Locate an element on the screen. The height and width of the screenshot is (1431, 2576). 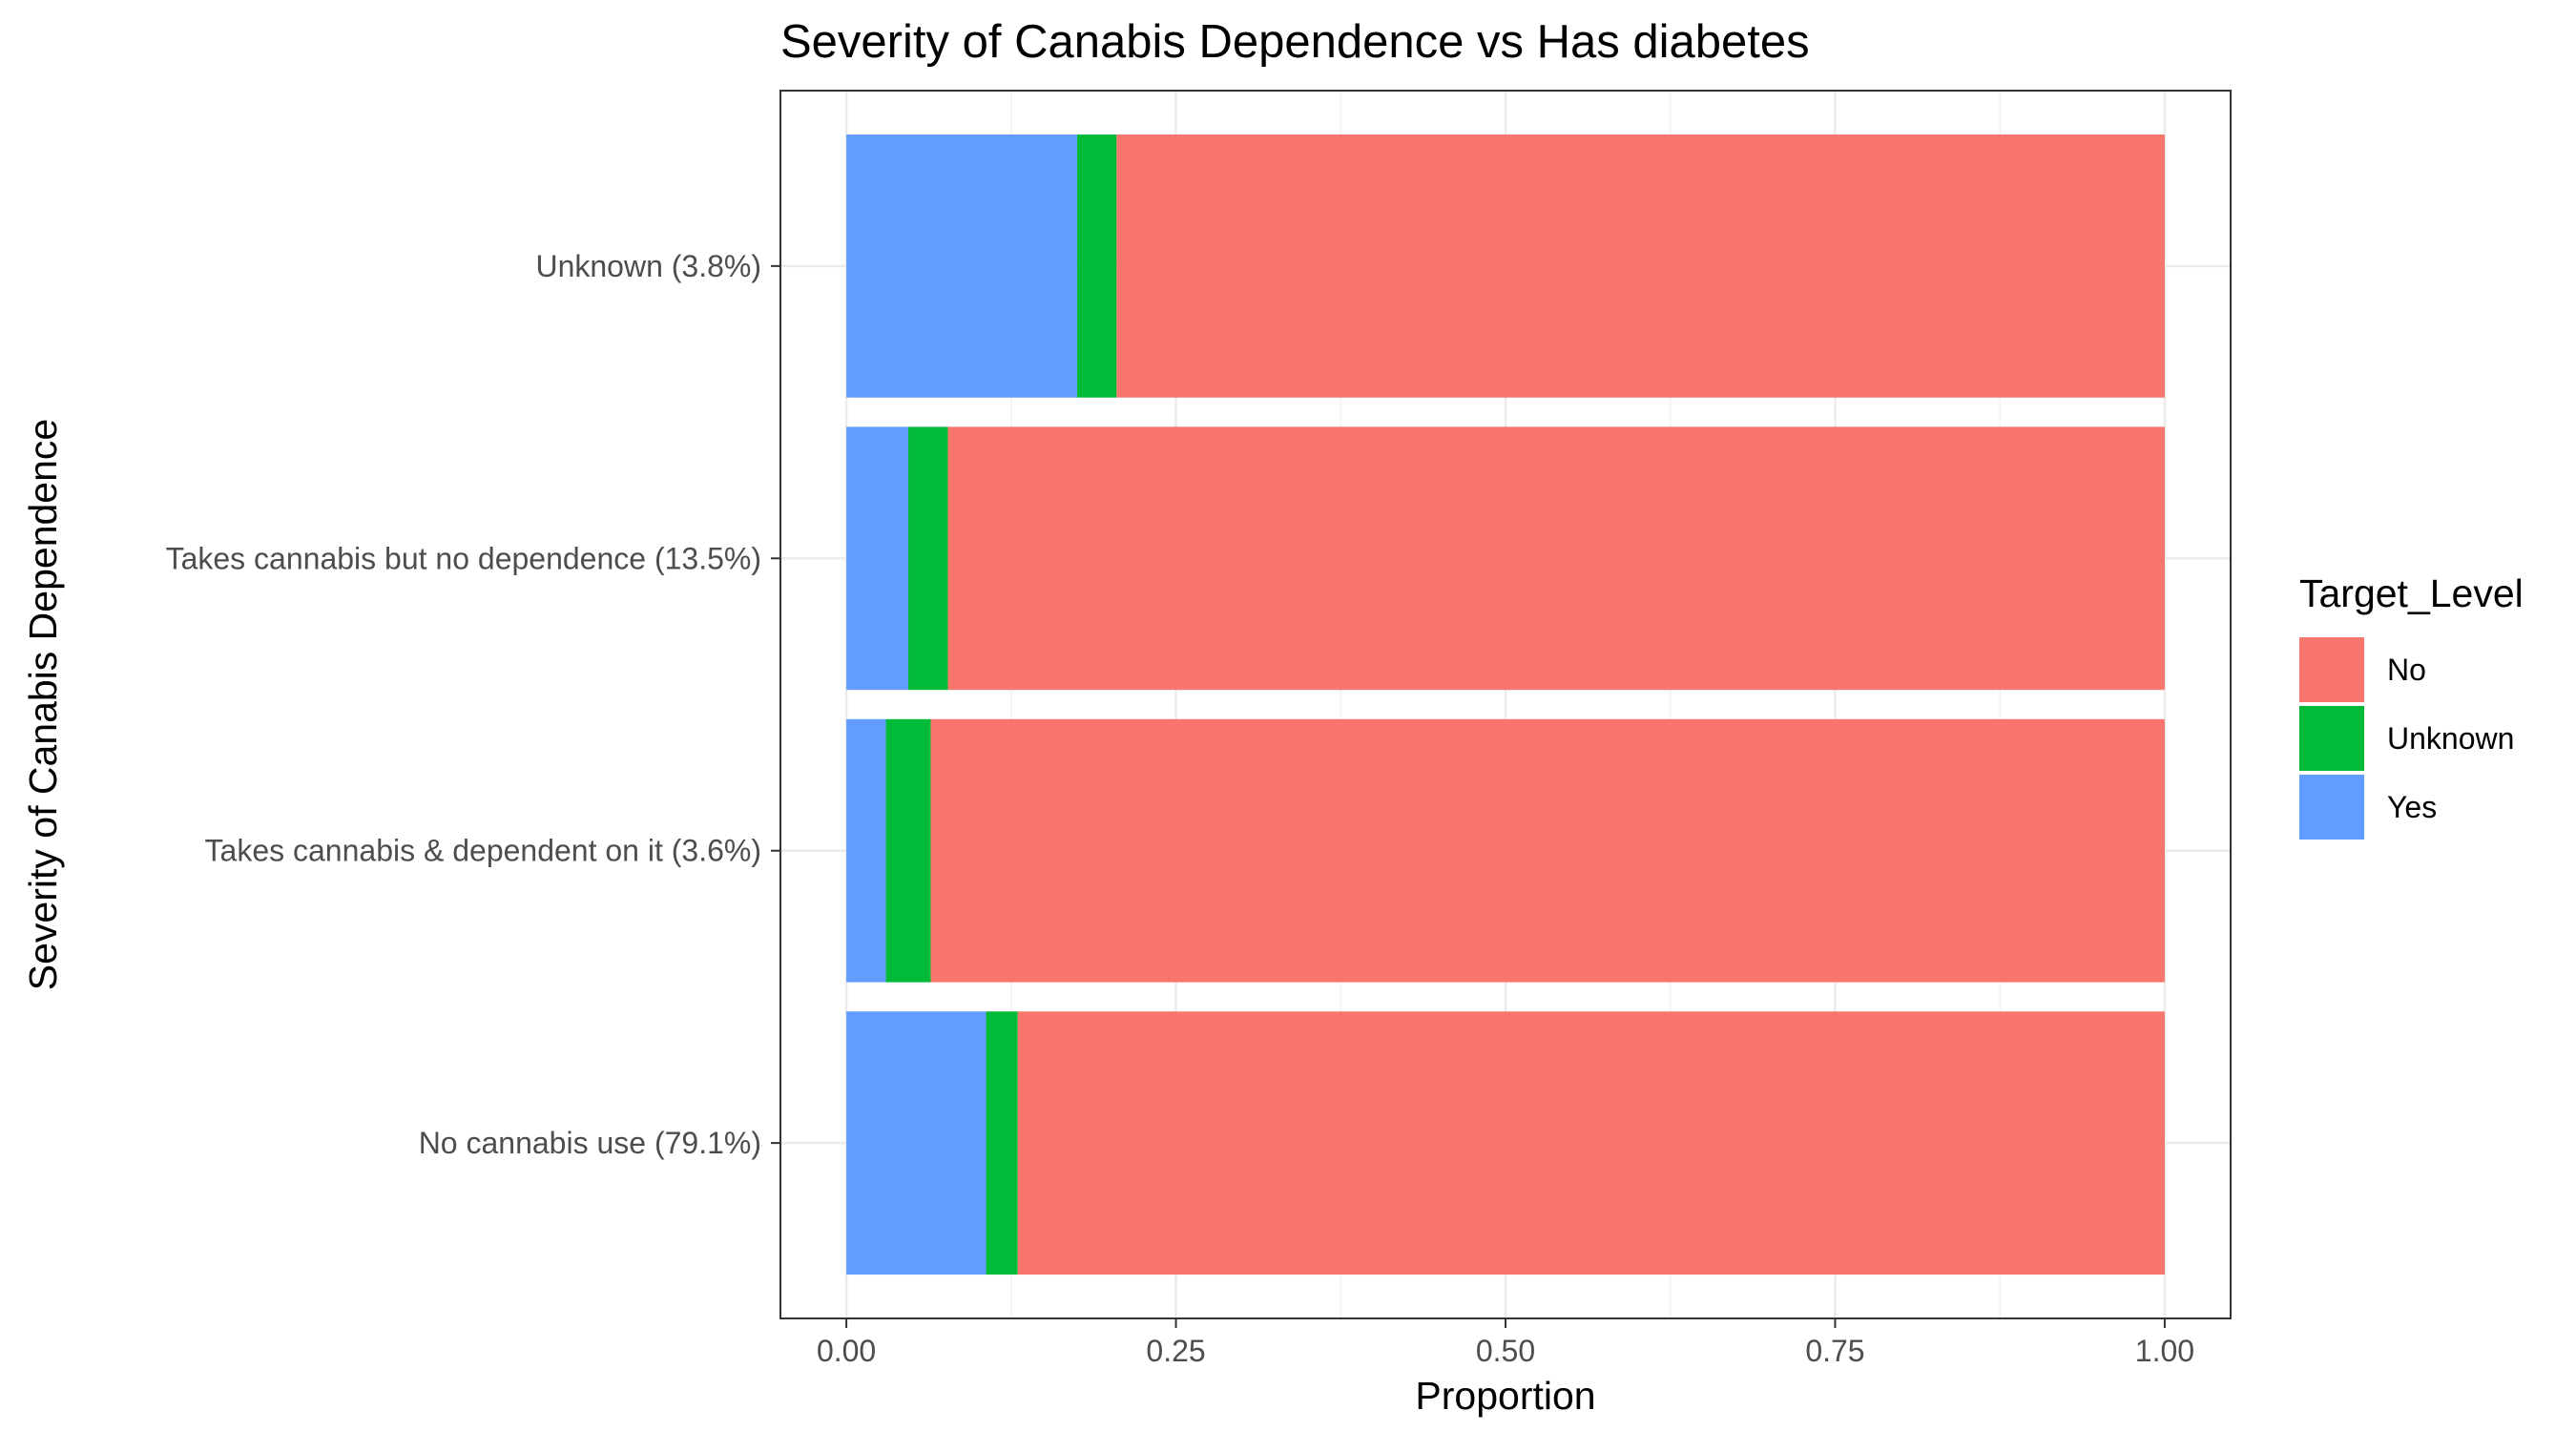
y-tick-label: Unknown (3.8%) is located at coordinates (648, 266).